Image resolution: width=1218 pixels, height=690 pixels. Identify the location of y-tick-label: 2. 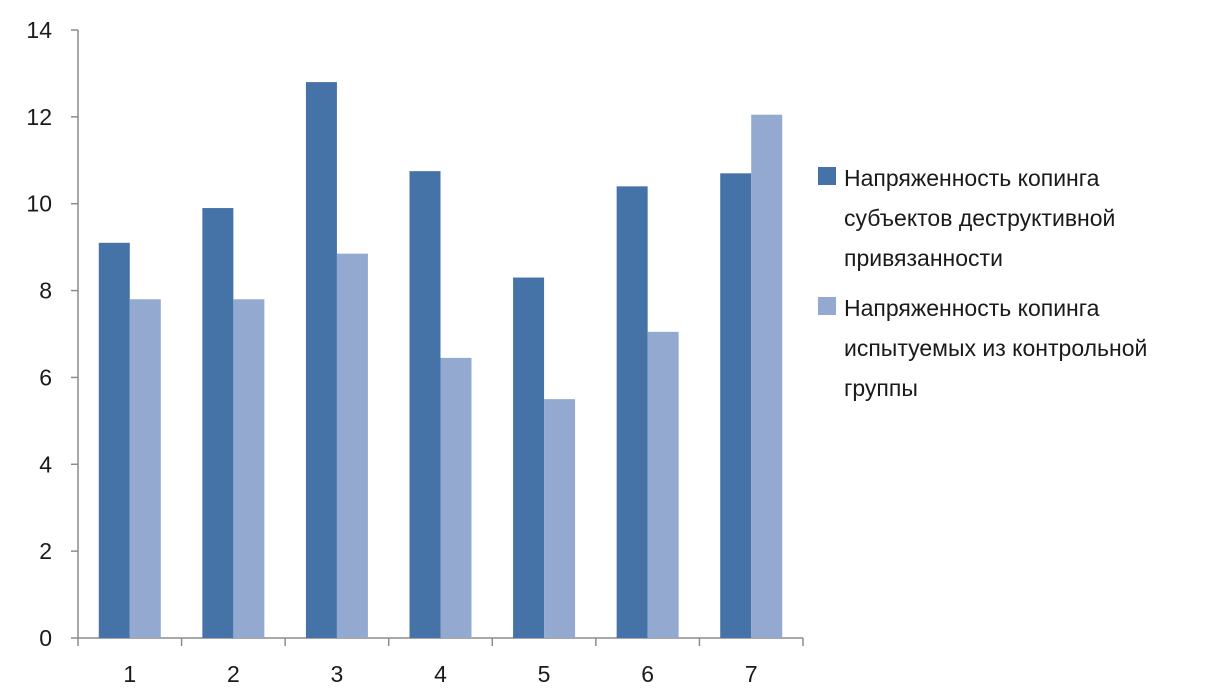
(45, 551).